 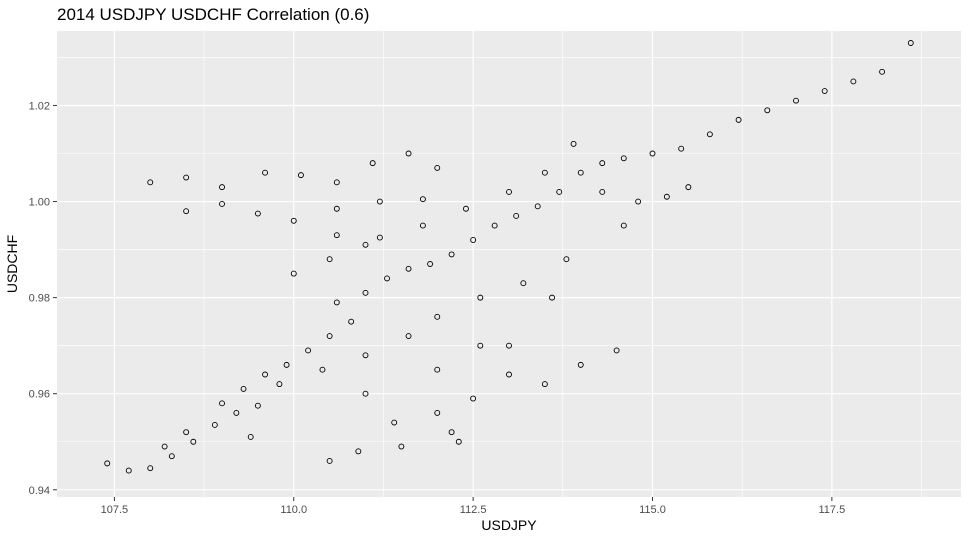 What do you see at coordinates (509, 525) in the screenshot?
I see `x-axis-title: USDJPY` at bounding box center [509, 525].